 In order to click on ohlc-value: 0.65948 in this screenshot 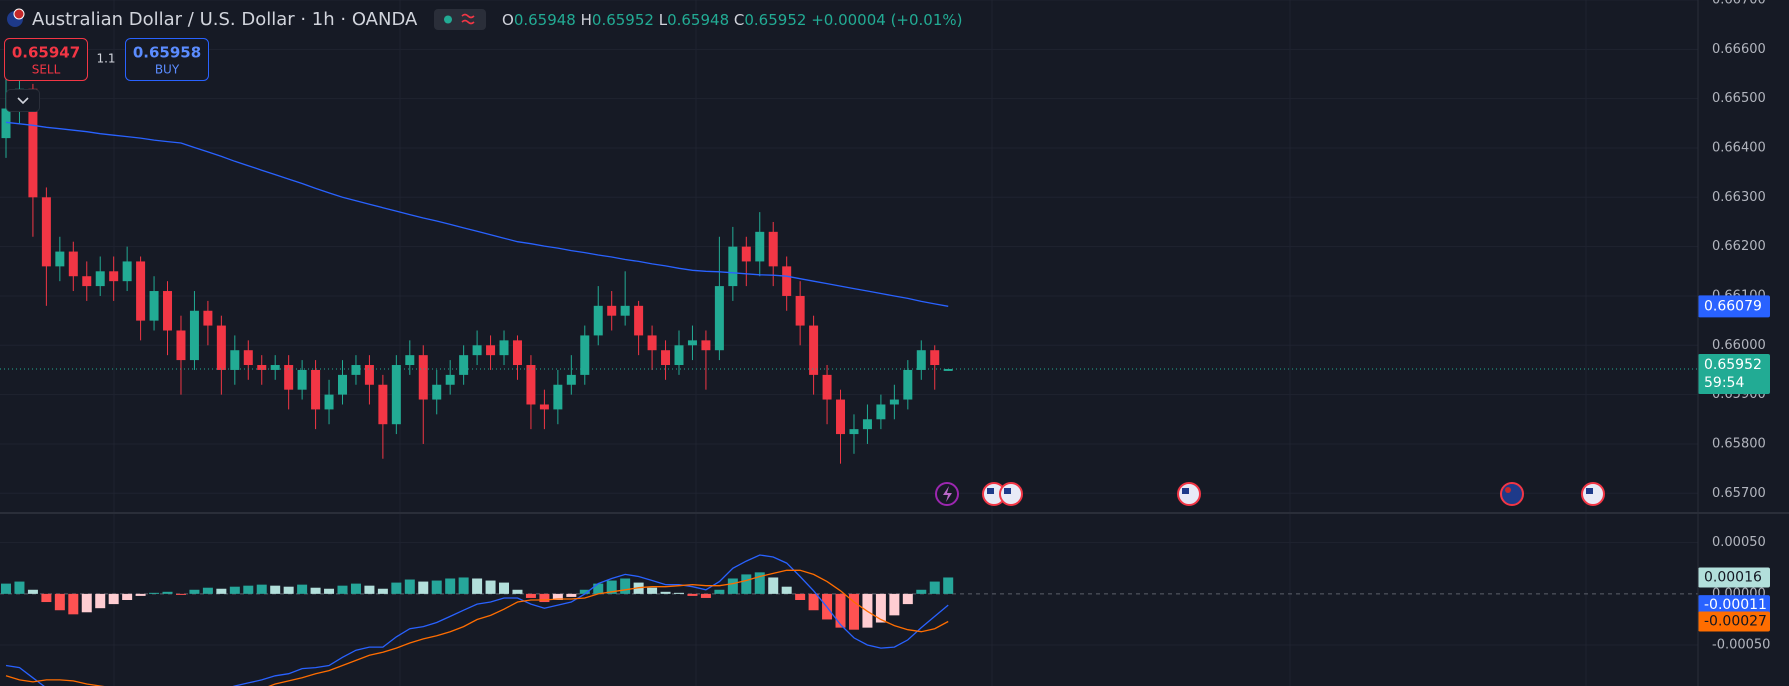, I will do `click(698, 20)`.